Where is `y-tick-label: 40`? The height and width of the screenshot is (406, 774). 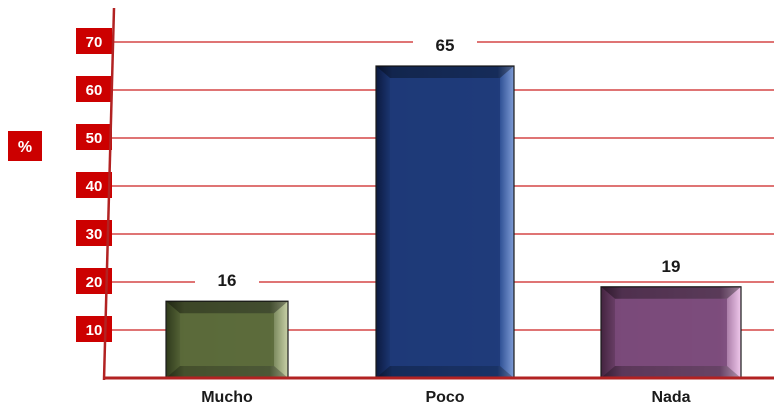
y-tick-label: 40 is located at coordinates (94, 186).